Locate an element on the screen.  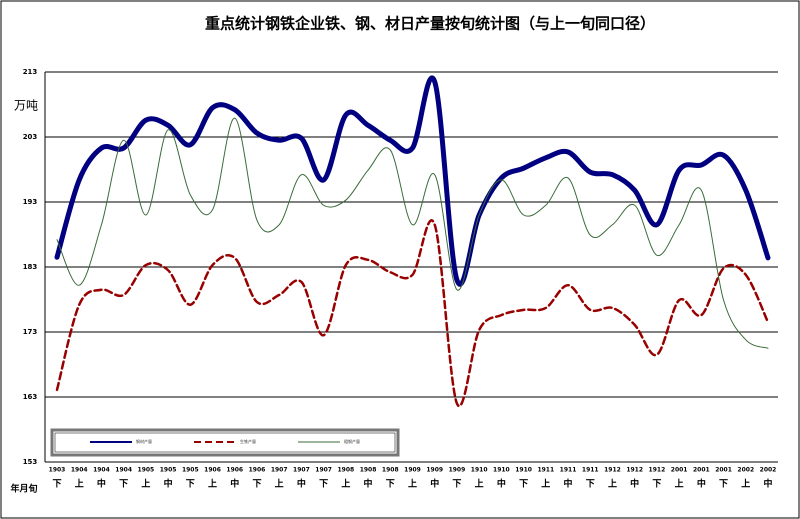
y-tick-label: 193 is located at coordinates (30, 202).